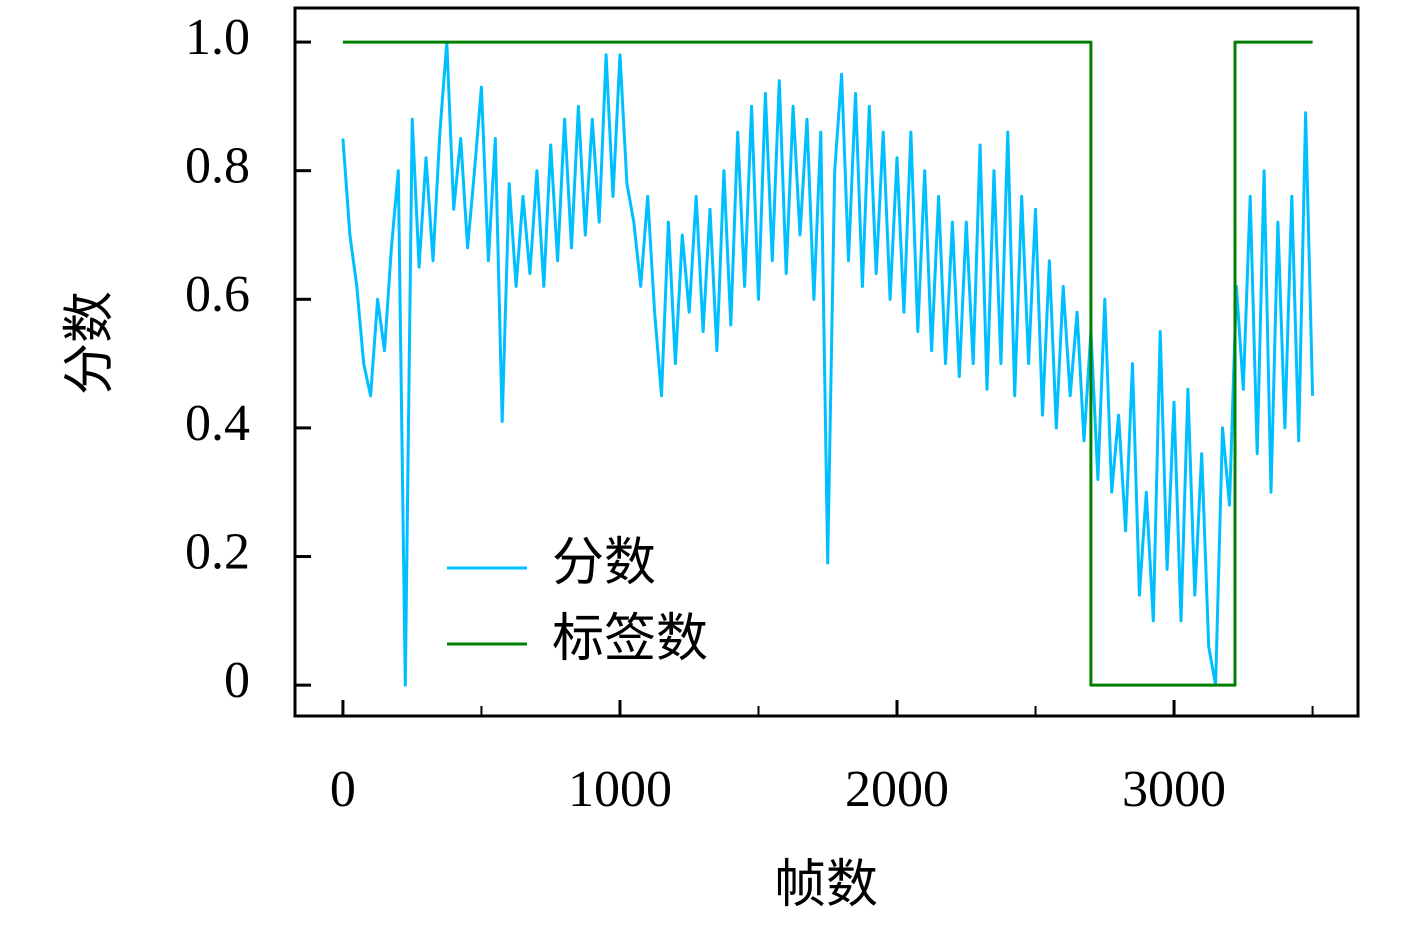  I want to click on x-tick-label: 2000, so click(897, 789).